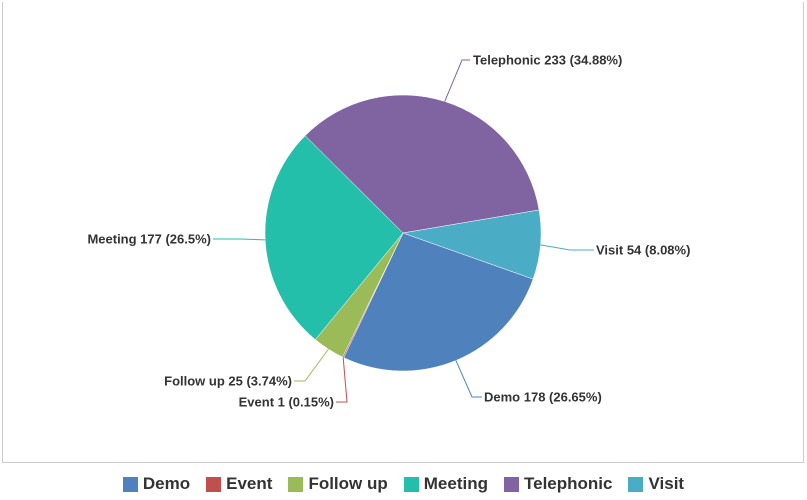 This screenshot has width=807, height=500. Describe the element at coordinates (643, 250) in the screenshot. I see `data-label: Visit 54 (8.08%)` at that location.